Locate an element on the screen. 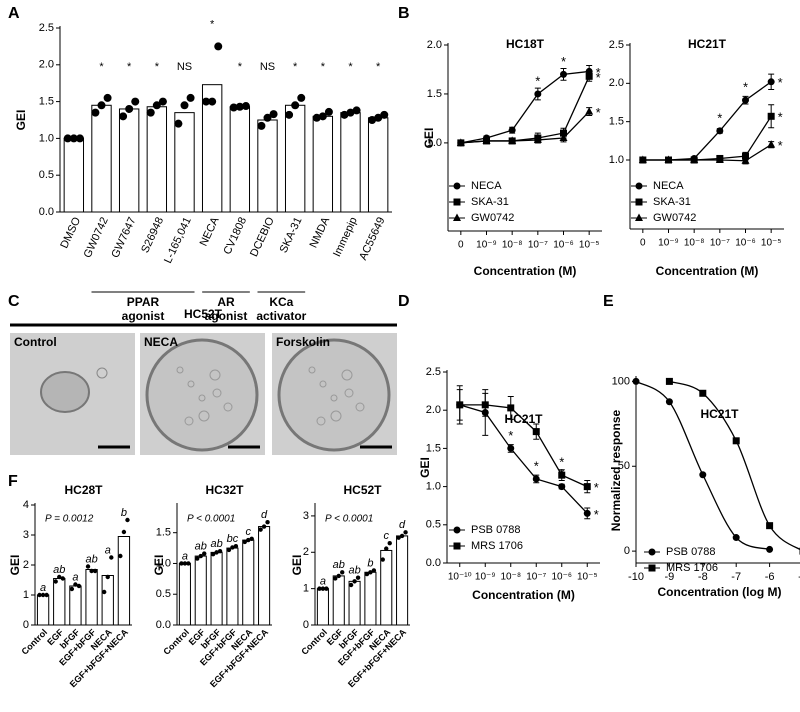  chart-title: HC18T is located at coordinates (525, 44).